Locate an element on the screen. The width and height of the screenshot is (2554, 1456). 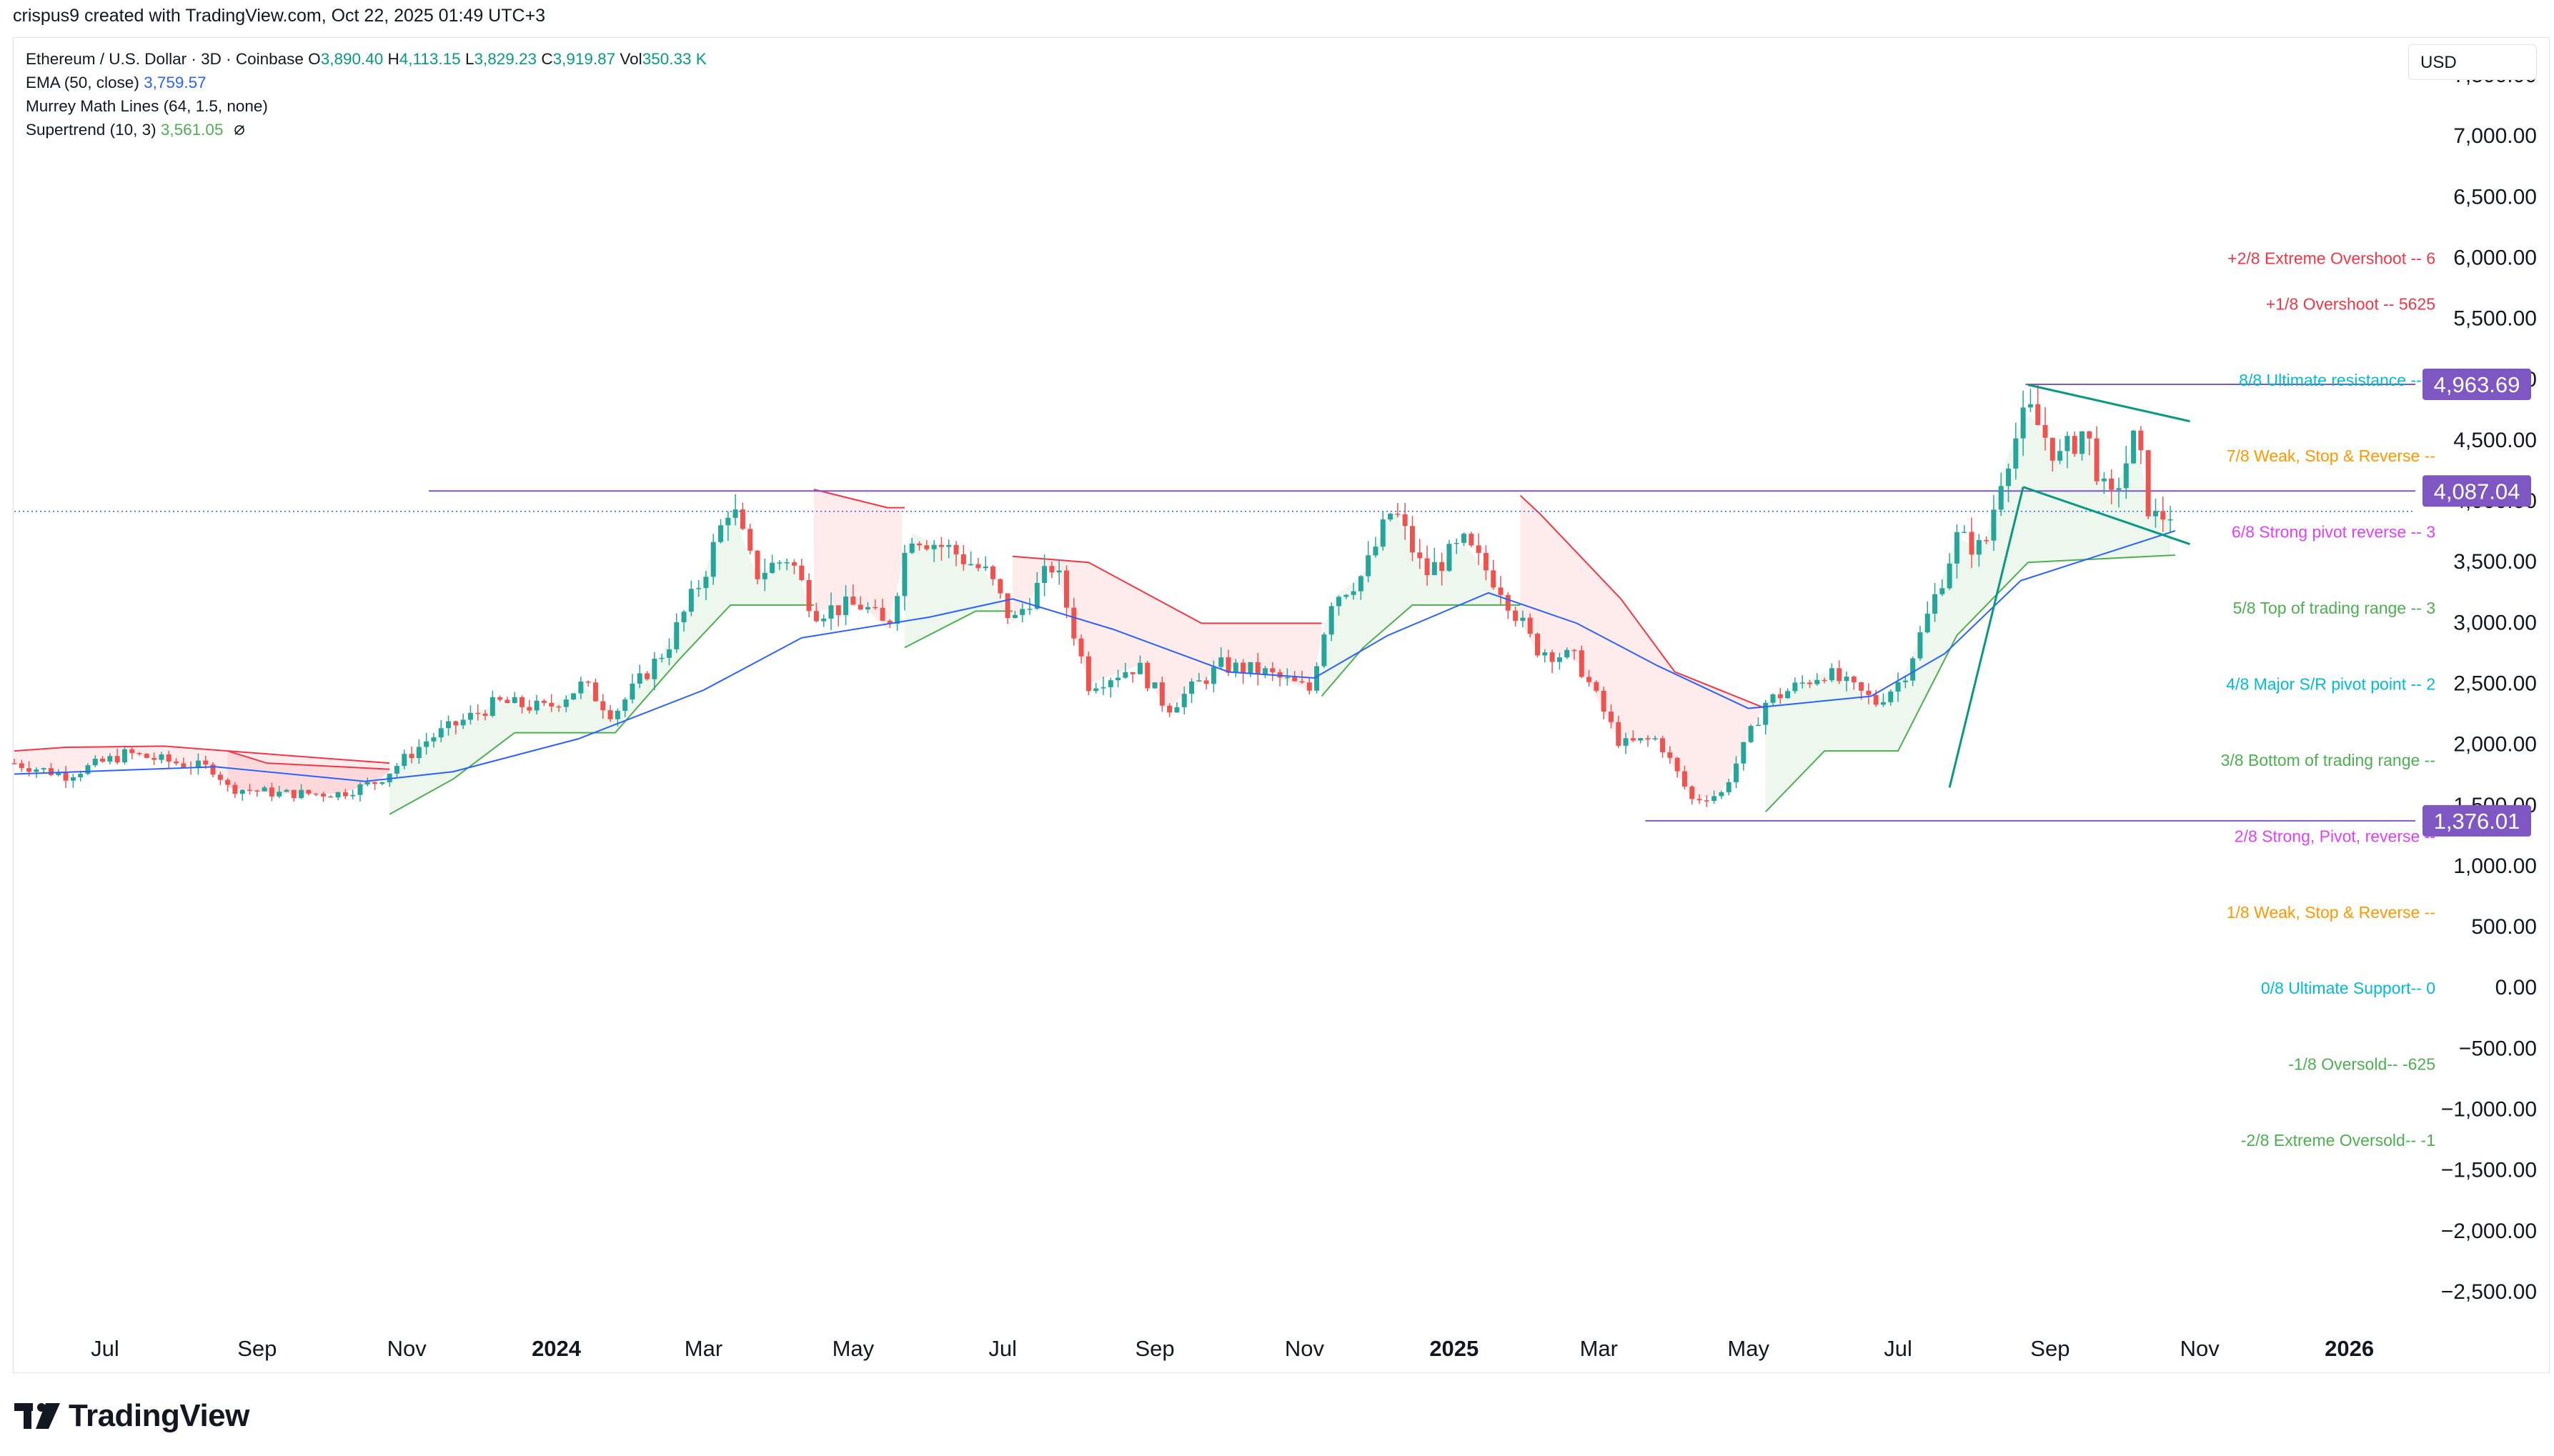
x-tick-label-6: Jul is located at coordinates (1003, 1348).